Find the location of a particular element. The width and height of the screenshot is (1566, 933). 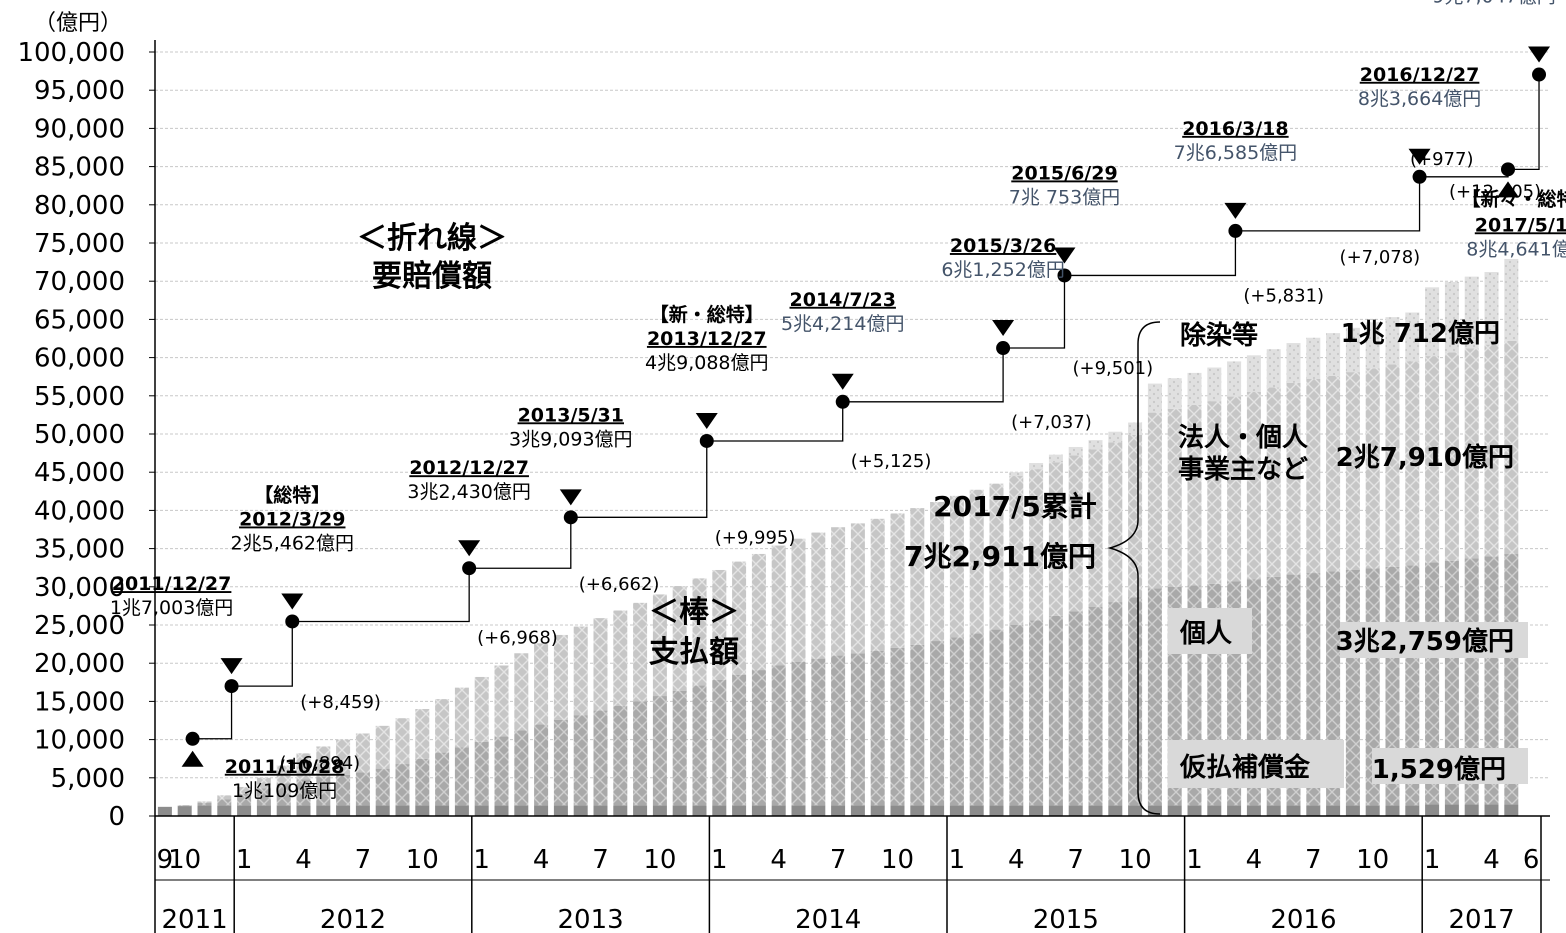

y-tick-label: 60,000 is located at coordinates (79, 359).